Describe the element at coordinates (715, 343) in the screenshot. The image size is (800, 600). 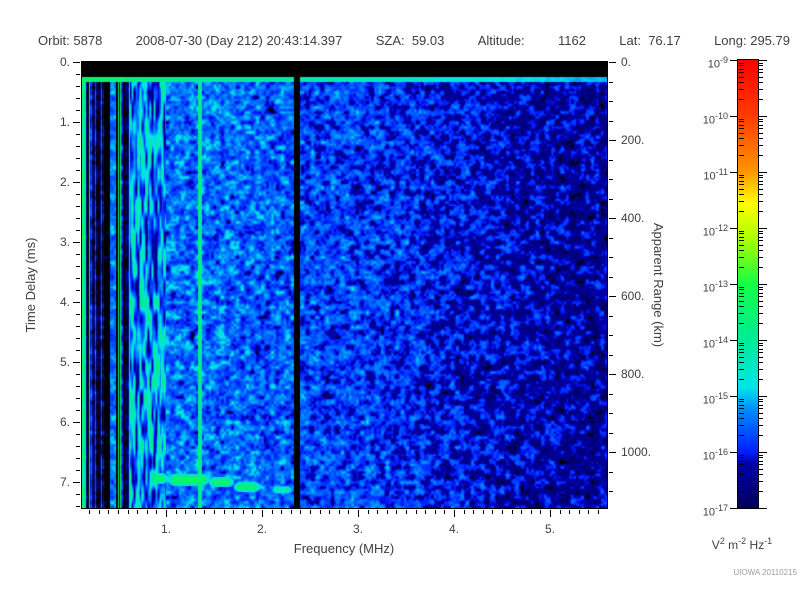
I see `colorbar-tick-label: 10-14` at that location.